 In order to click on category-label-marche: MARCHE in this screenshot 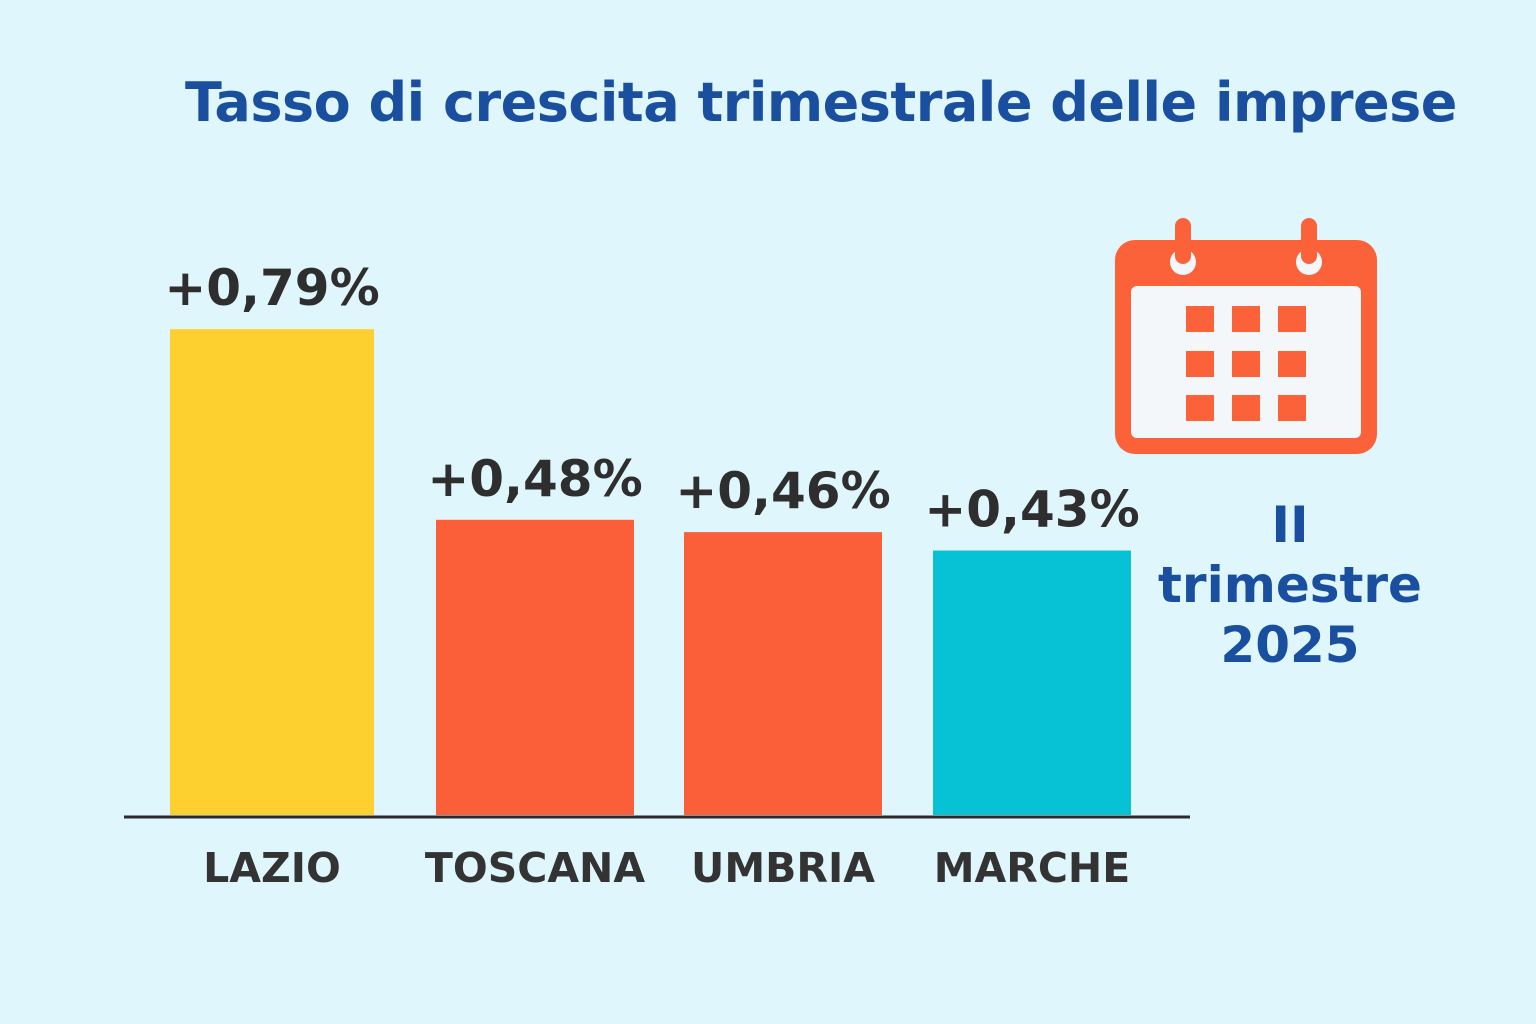, I will do `click(1032, 868)`.